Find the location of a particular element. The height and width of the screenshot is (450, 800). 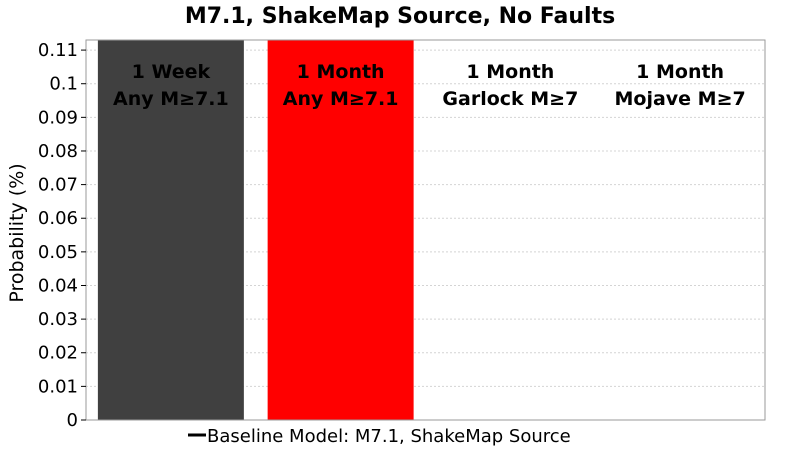

y-tick-label: 0.07 is located at coordinates (58, 185).